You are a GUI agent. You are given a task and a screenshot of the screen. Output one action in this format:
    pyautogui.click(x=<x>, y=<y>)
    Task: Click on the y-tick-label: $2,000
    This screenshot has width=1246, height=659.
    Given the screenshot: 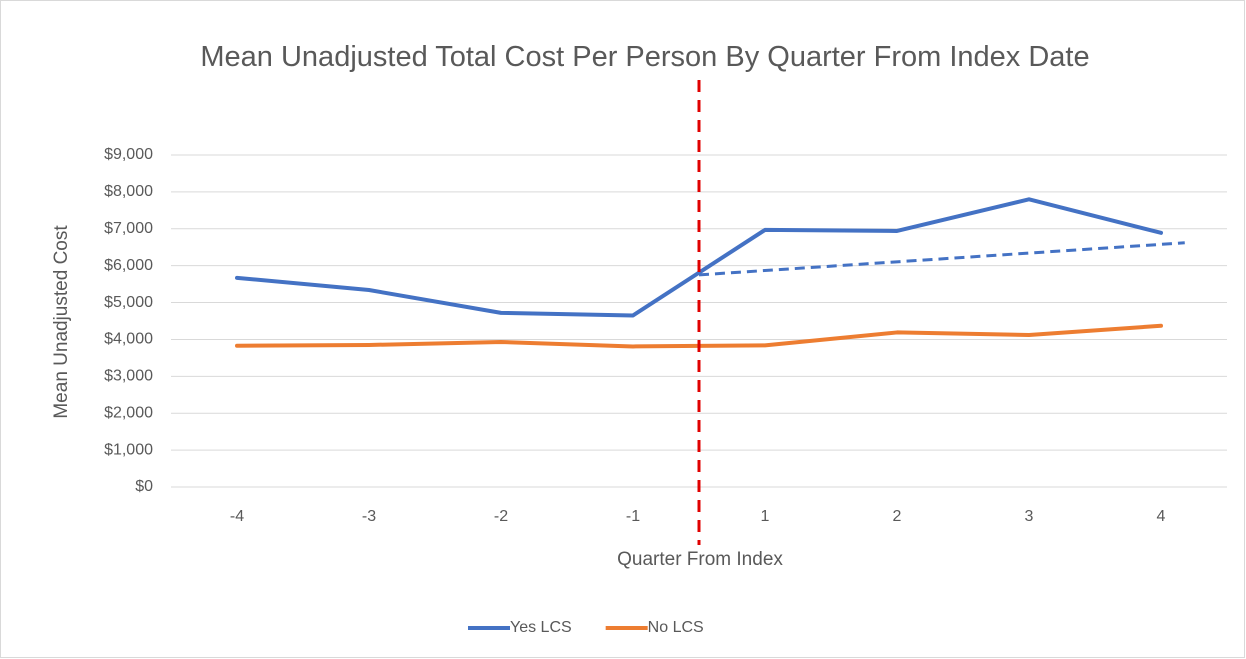 What is the action you would take?
    pyautogui.click(x=128, y=412)
    